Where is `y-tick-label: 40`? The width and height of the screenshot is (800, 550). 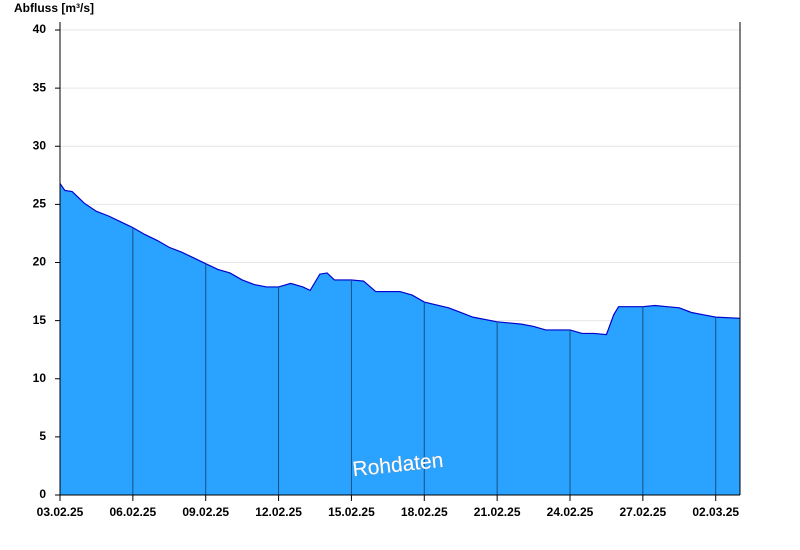 y-tick-label: 40 is located at coordinates (40, 29).